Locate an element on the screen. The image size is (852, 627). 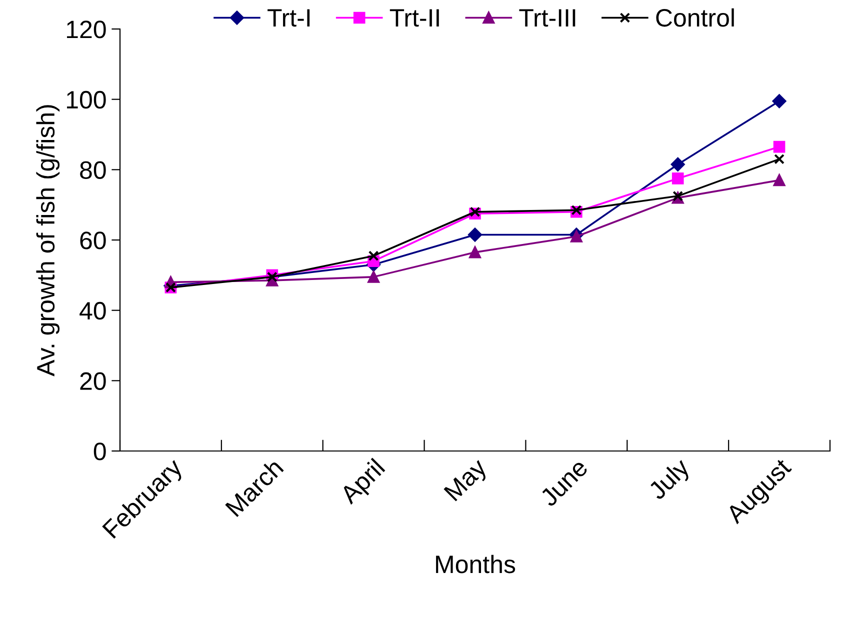
x-axis-title: Months is located at coordinates (476, 564).